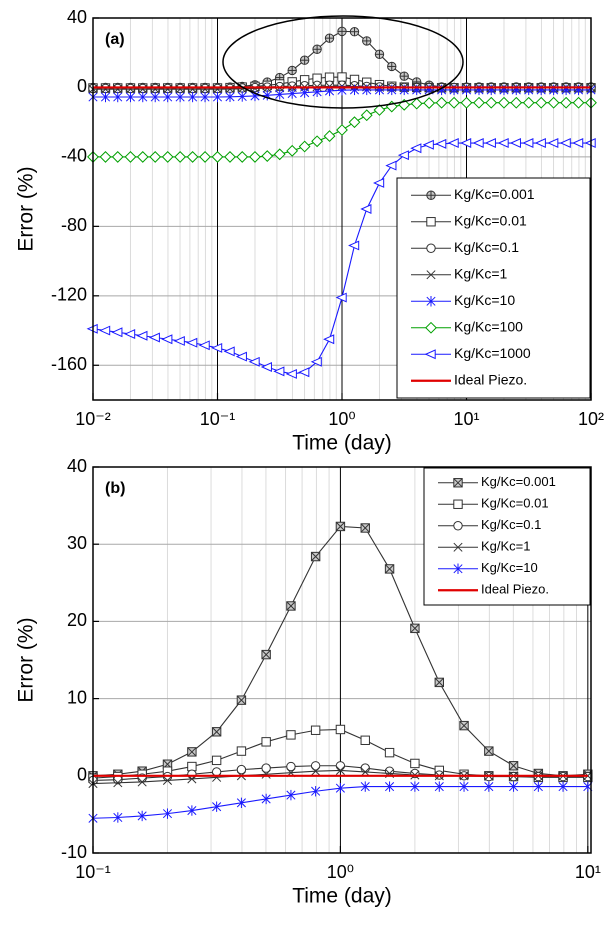 Image resolution: width=608 pixels, height=936 pixels. Describe the element at coordinates (488, 326) in the screenshot. I see `legend-label: Kg/Kc=100` at that location.